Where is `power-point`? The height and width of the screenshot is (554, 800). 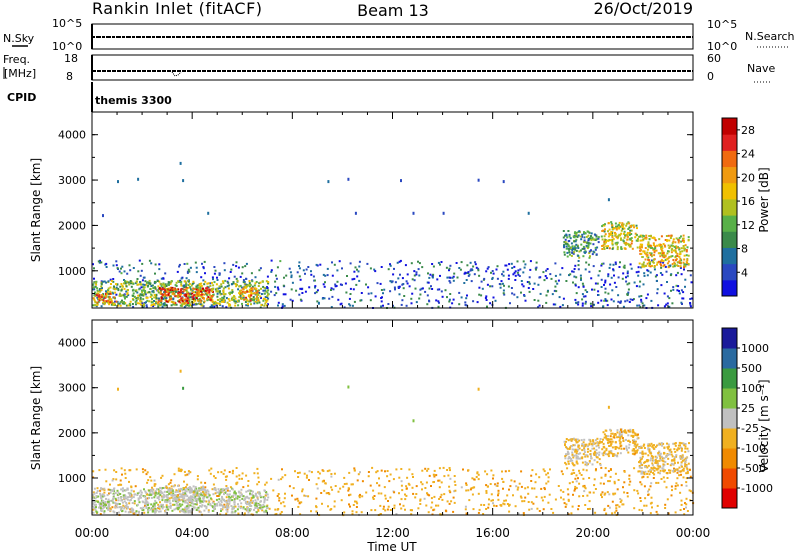 power-point is located at coordinates (138, 179).